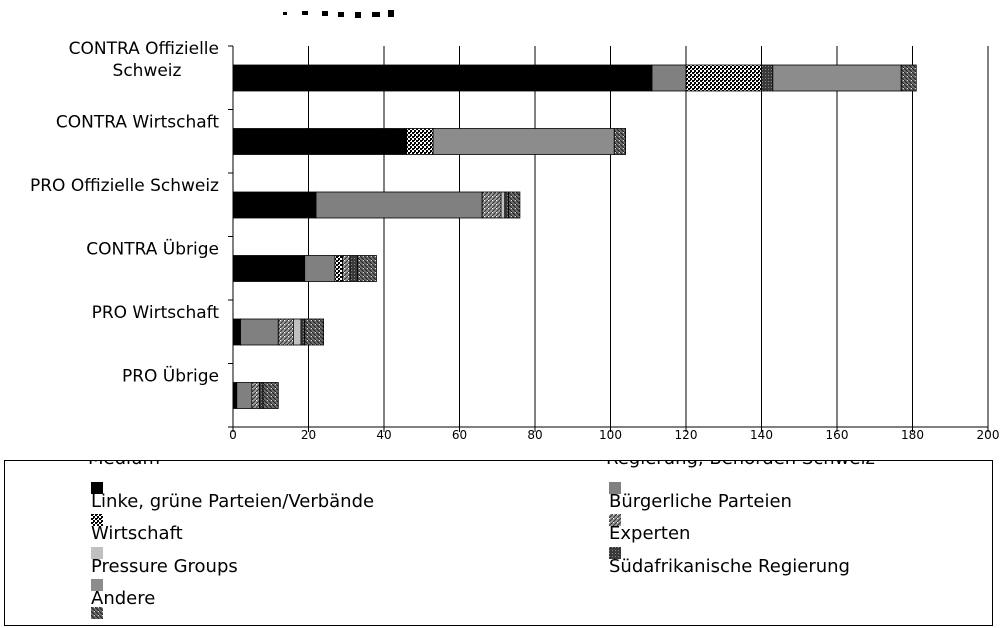  What do you see at coordinates (147, 71) in the screenshot?
I see `category-label: Schweiz` at bounding box center [147, 71].